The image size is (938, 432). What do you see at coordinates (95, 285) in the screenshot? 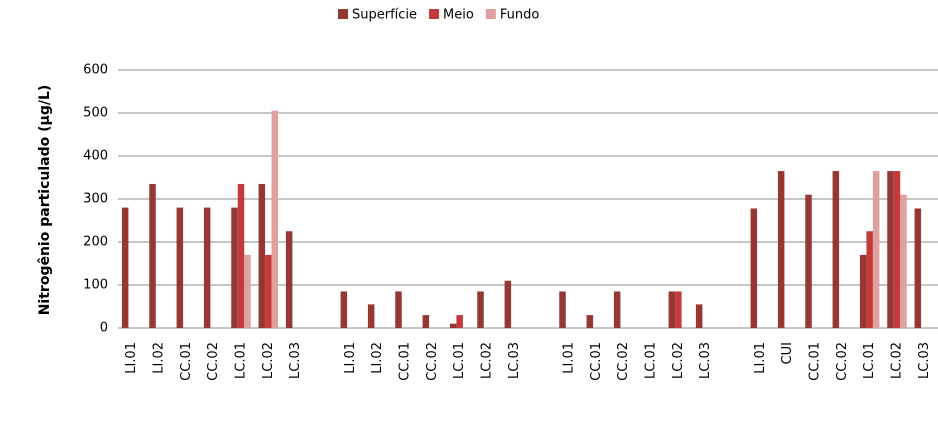
I see `y-tick-label: 100` at bounding box center [95, 285].